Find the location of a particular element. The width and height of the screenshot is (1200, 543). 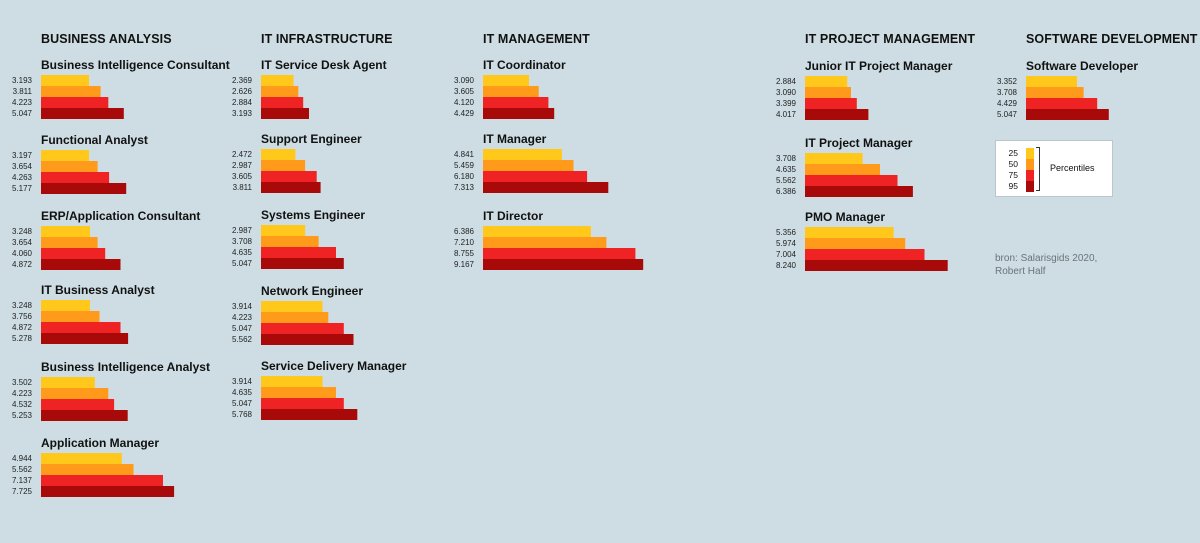

role-title: IT Service Desk Agent is located at coordinates (324, 65).